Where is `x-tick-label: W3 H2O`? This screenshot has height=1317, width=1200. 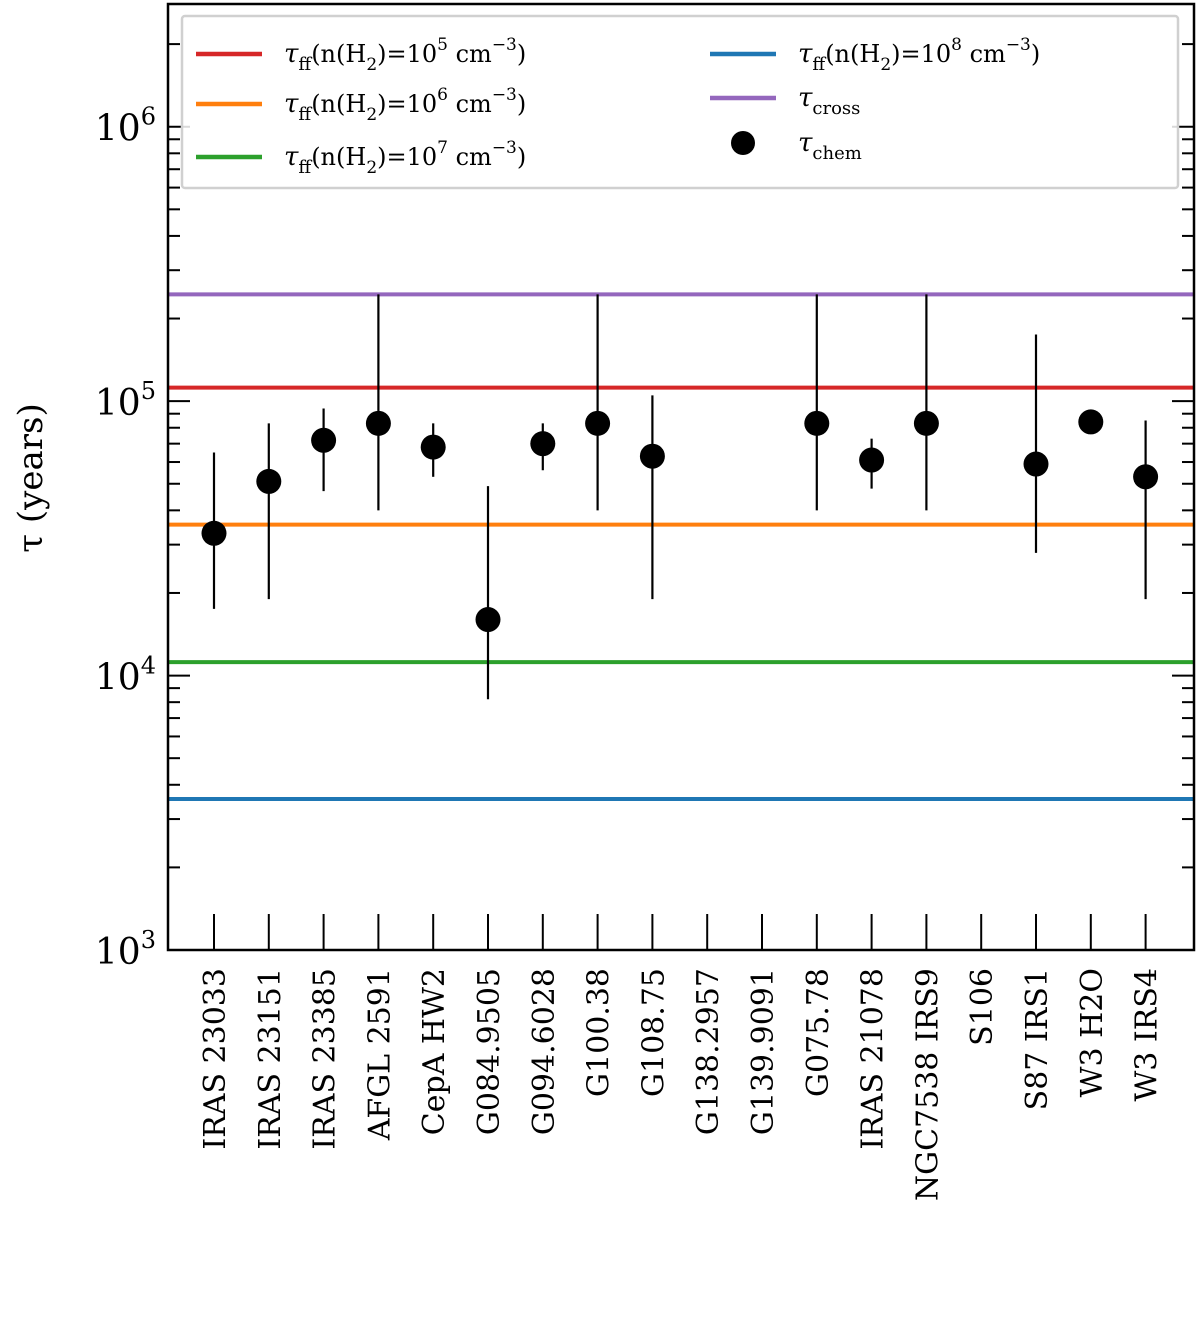 x-tick-label: W3 H2O is located at coordinates (1092, 1032).